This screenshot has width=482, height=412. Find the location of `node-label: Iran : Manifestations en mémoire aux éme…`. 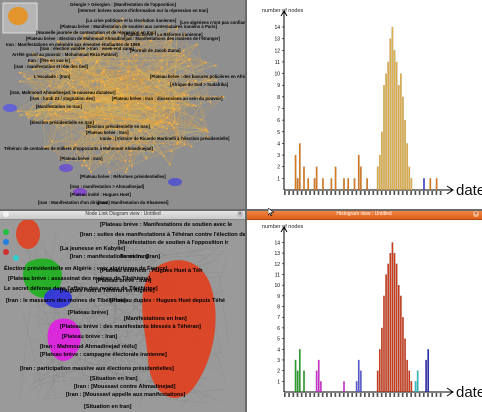

node-label: Iran : Manifestations en mémoire aux éme… is located at coordinates (73, 44).